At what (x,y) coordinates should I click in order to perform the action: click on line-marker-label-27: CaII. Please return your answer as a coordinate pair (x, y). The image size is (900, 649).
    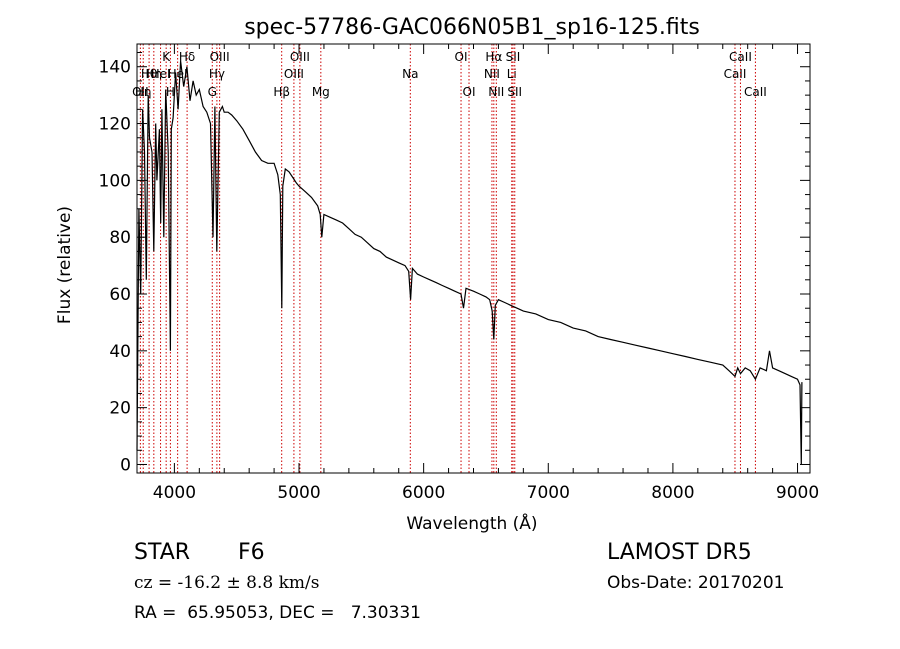
    Looking at the image, I should click on (755, 92).